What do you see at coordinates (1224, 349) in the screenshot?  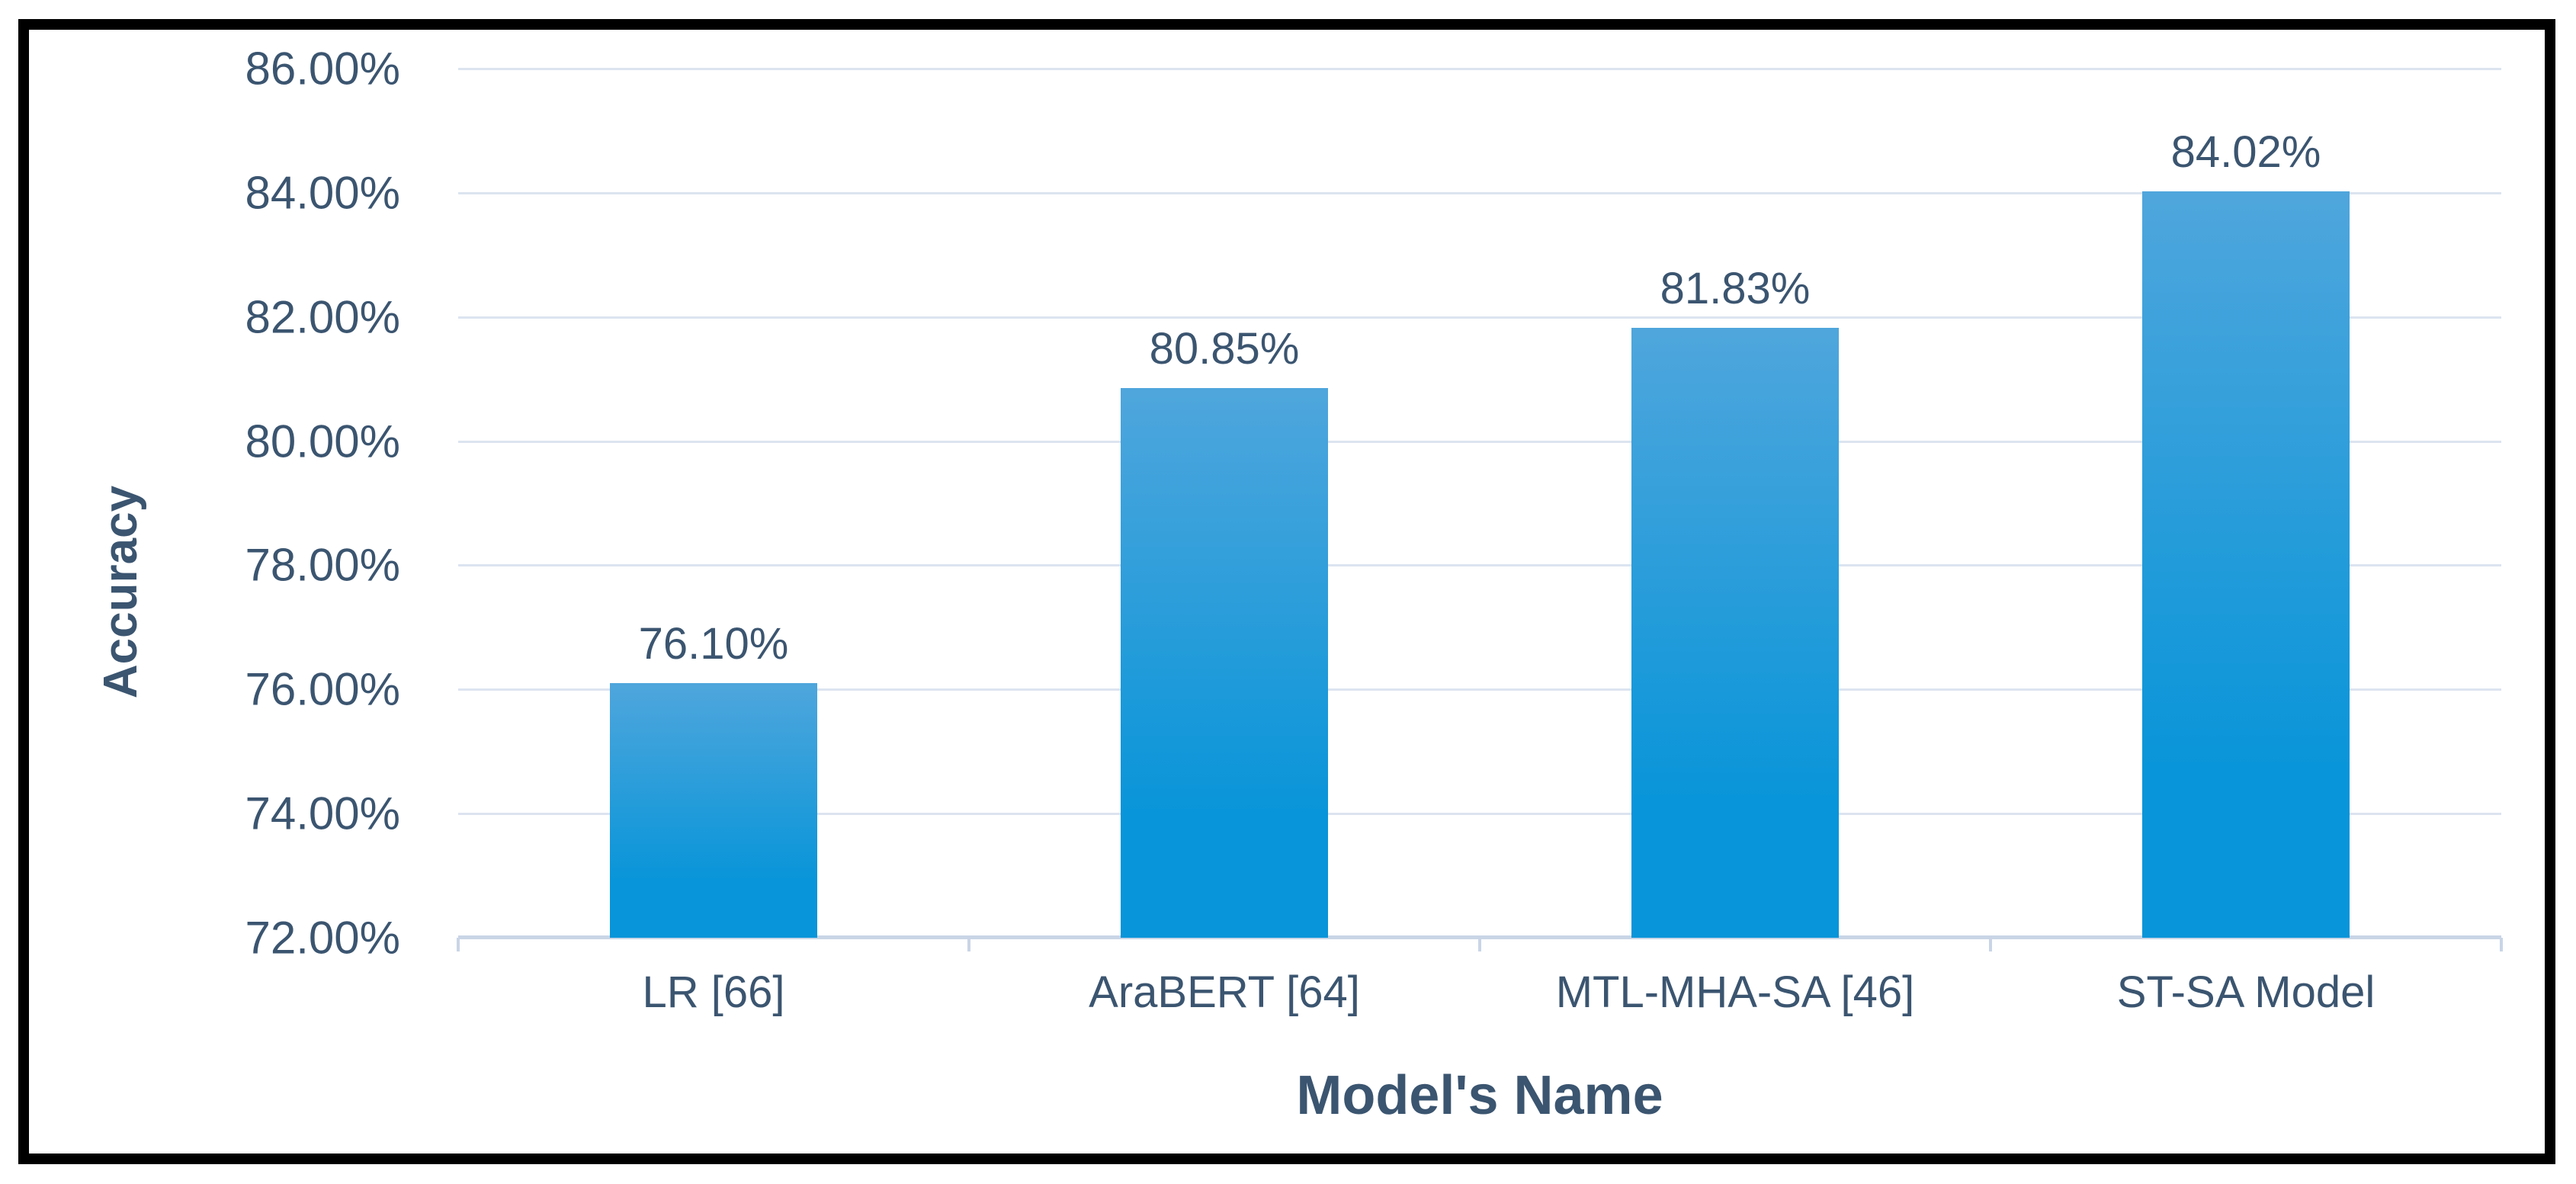 I see `bar-value-label: 80.85%` at bounding box center [1224, 349].